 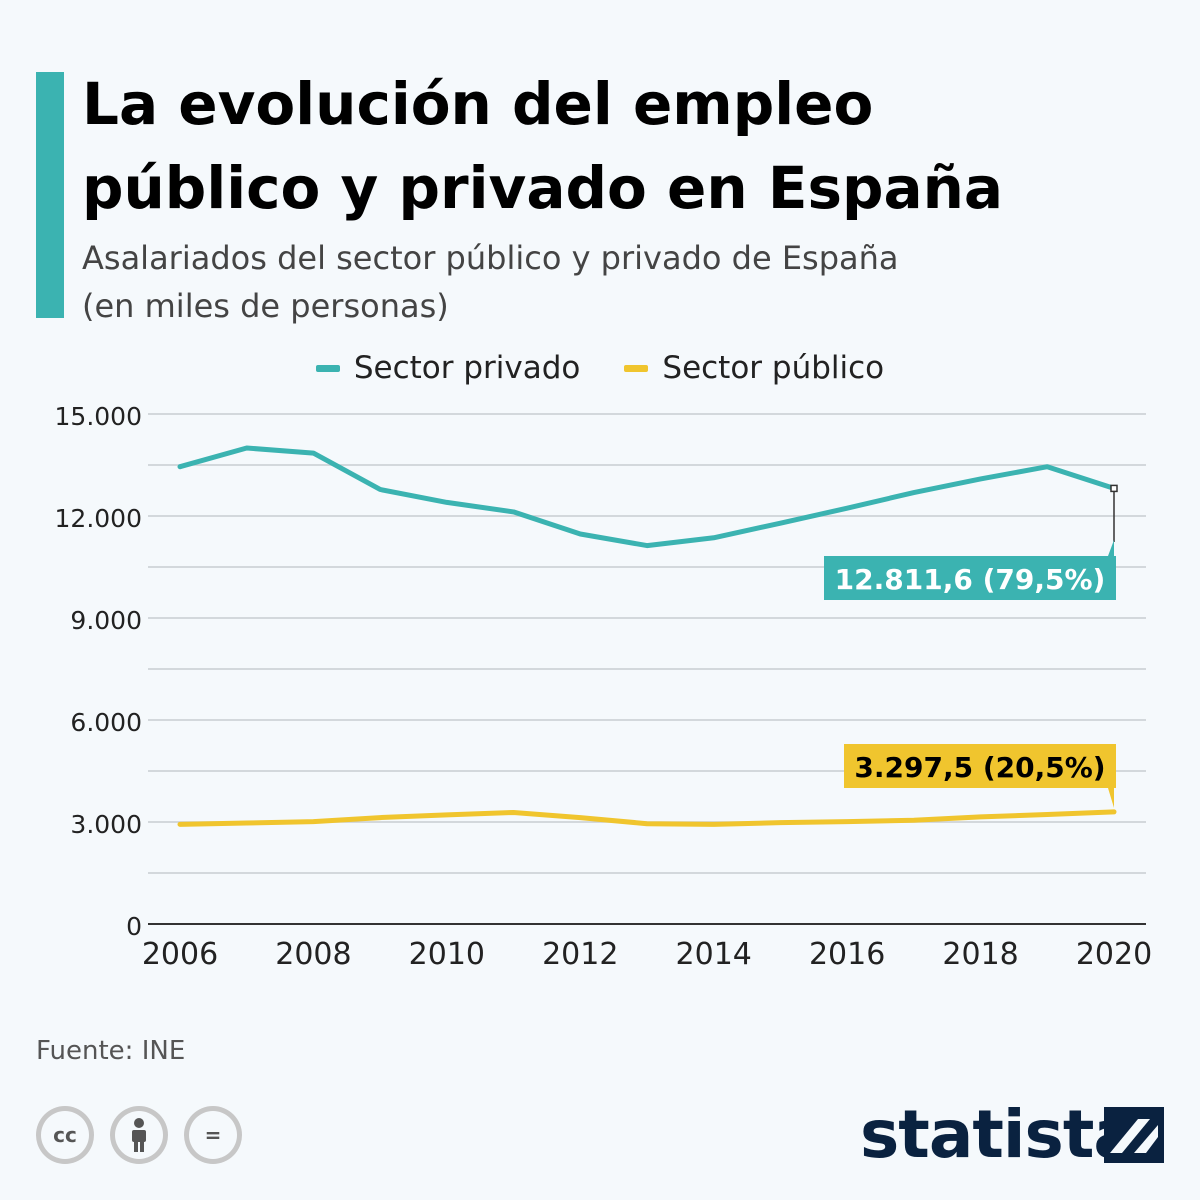 I want to click on nd-no-derivatives-icon: =, so click(x=213, y=1135).